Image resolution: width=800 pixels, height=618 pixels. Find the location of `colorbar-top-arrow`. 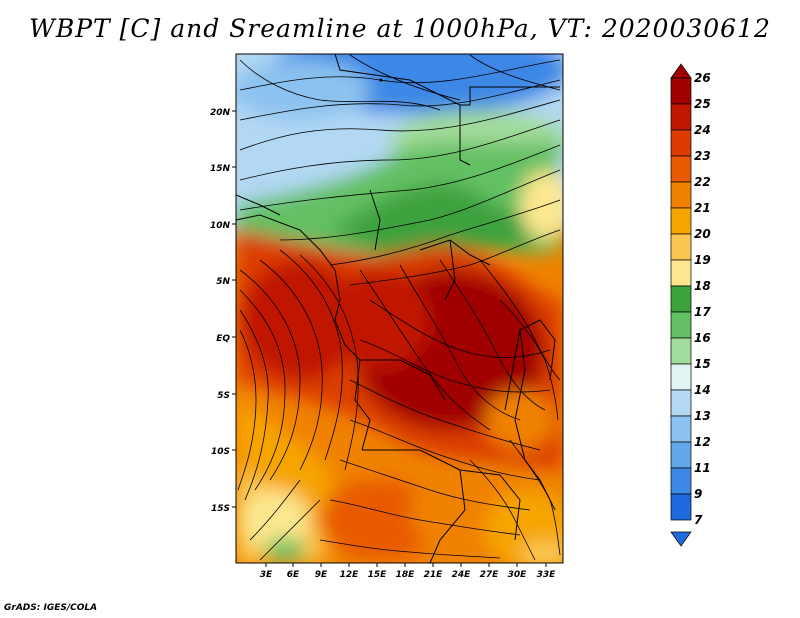

colorbar-top-arrow is located at coordinates (681, 71).